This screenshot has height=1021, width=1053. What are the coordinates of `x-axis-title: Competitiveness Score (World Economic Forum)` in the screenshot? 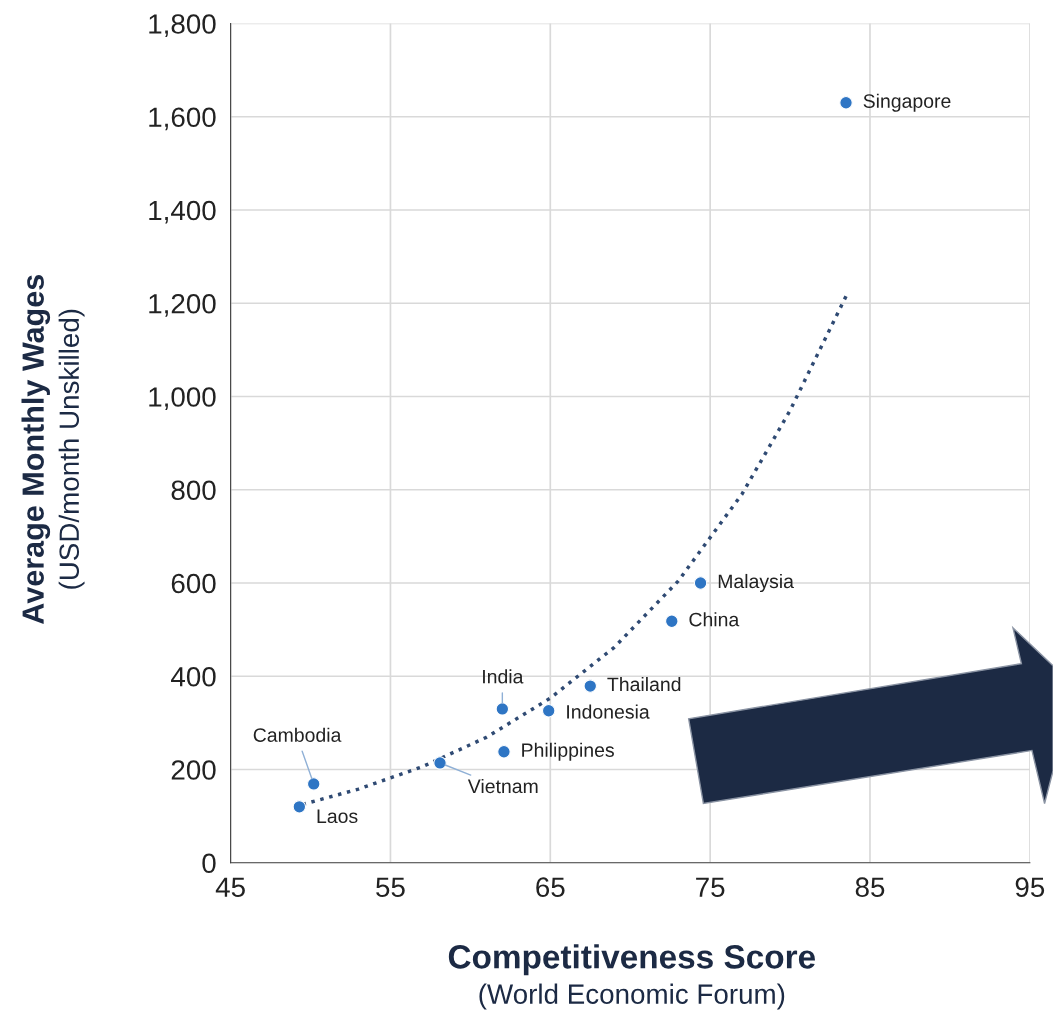 It's located at (631, 977).